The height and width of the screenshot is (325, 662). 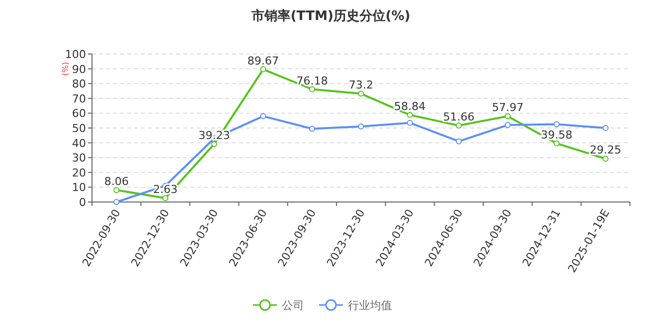 I want to click on chart-title: 市销率(TTM)历史分位(%), so click(x=330, y=16).